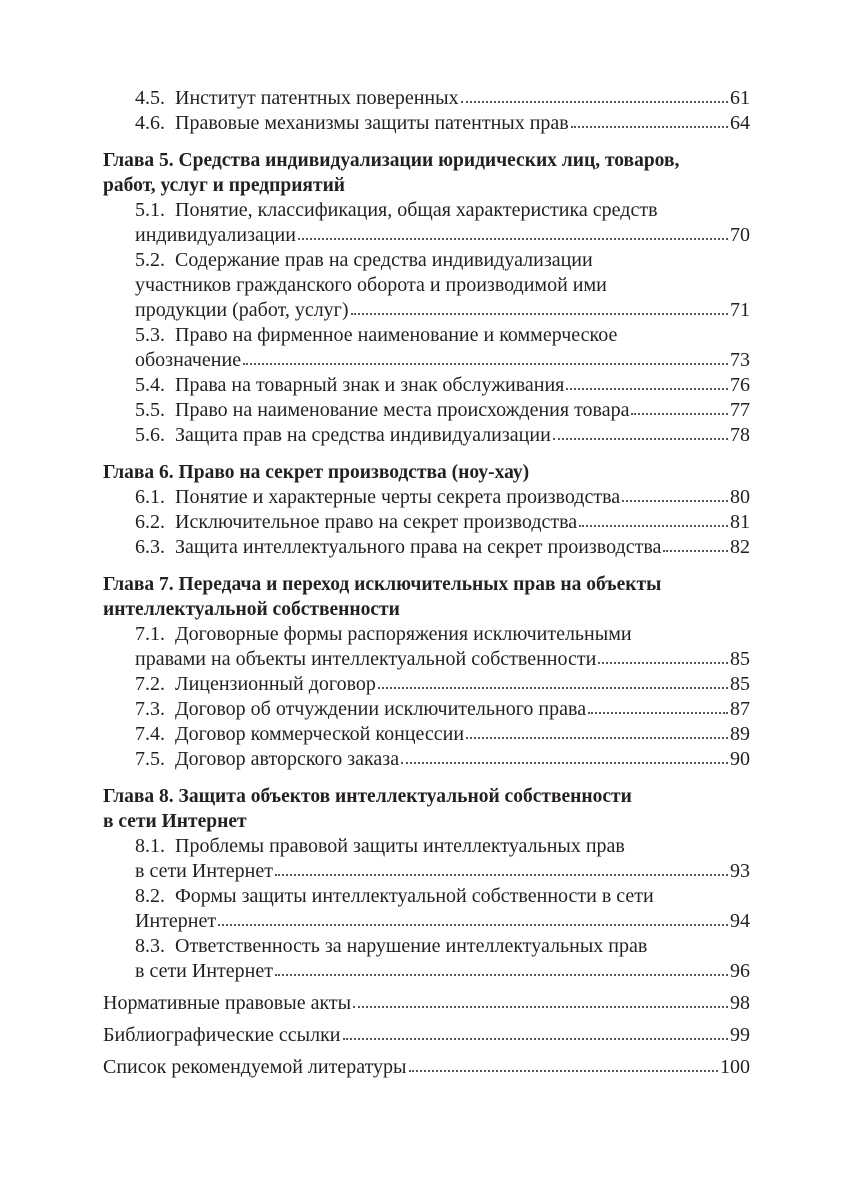  Describe the element at coordinates (224, 185) in the screenshot. I see `entry-title: работ, услуг и предприятий` at that location.